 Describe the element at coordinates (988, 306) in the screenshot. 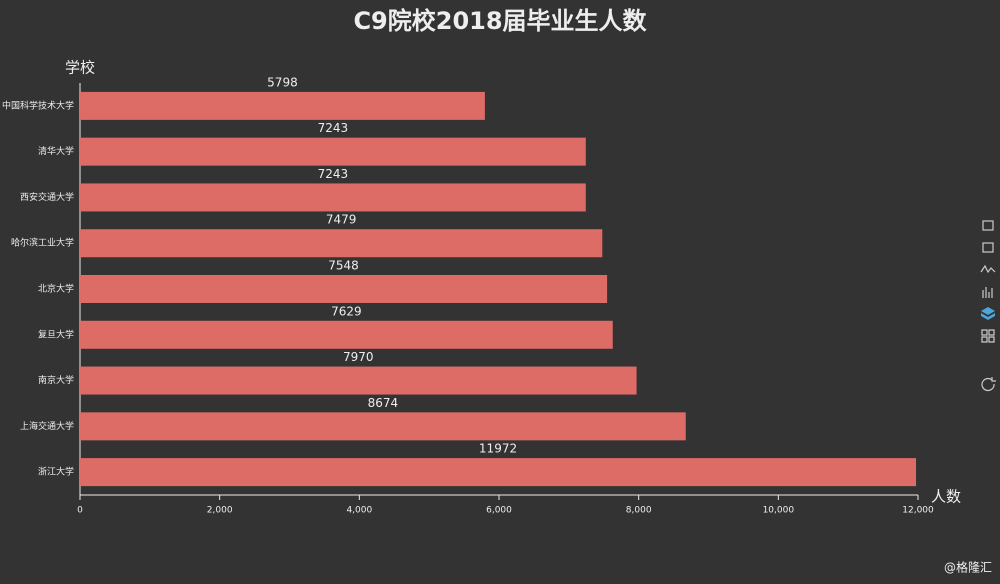

I see `toolbox` at that location.